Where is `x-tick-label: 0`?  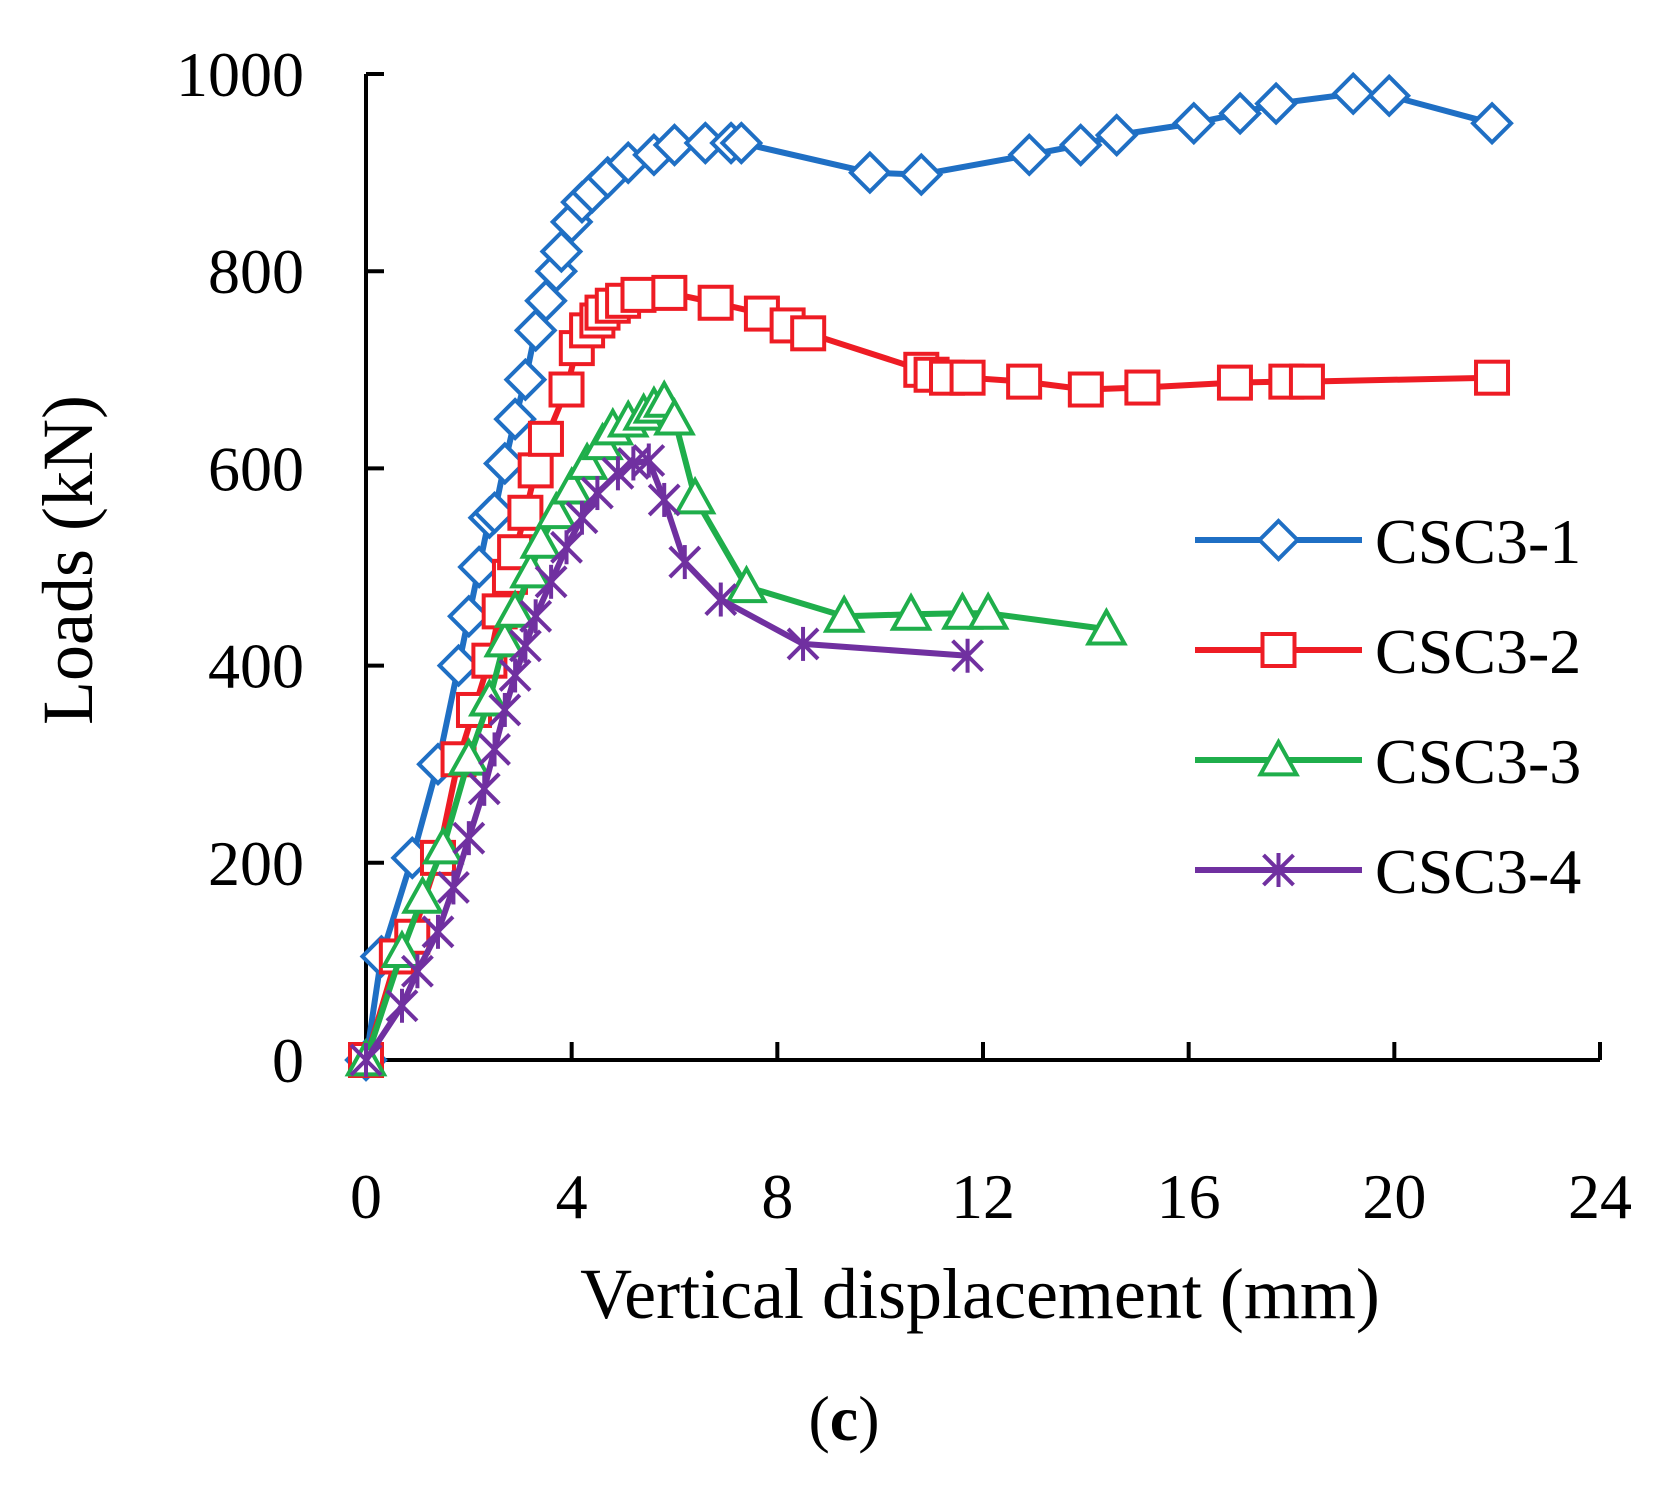 x-tick-label: 0 is located at coordinates (366, 1196).